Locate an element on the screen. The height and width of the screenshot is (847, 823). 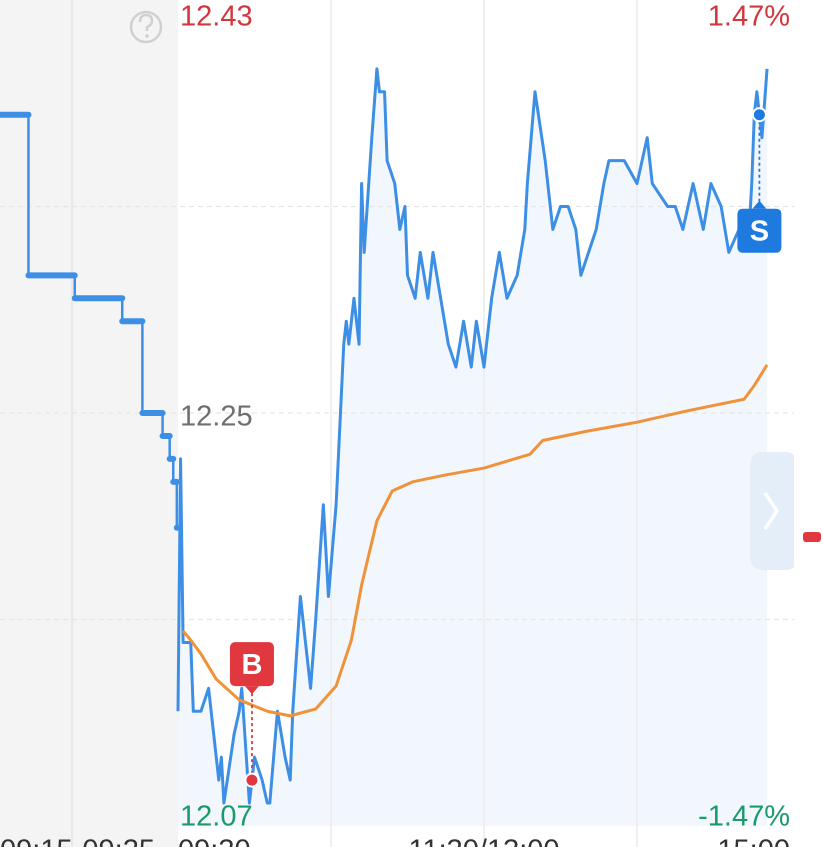
y-tick-label: 12.43 is located at coordinates (216, 17).